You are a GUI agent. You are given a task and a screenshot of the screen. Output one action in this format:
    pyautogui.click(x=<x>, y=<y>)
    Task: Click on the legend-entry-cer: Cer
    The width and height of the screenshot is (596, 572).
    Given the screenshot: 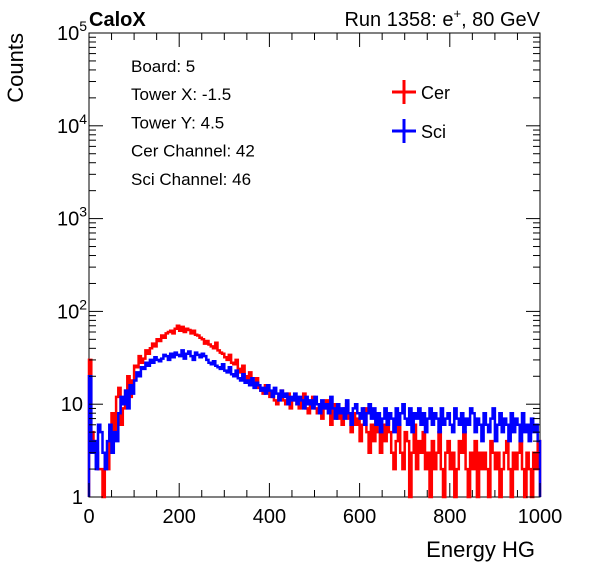 What is the action you would take?
    pyautogui.click(x=421, y=92)
    